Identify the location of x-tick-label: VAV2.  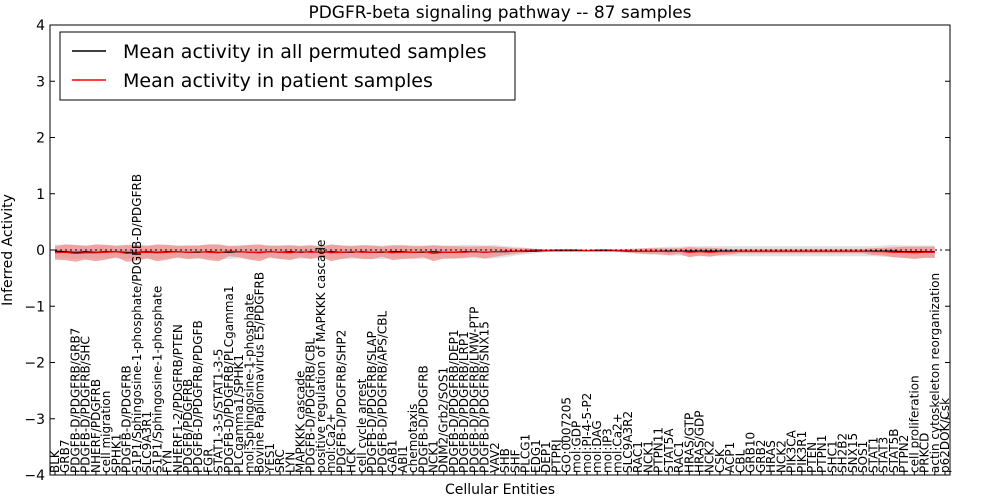
(495, 457).